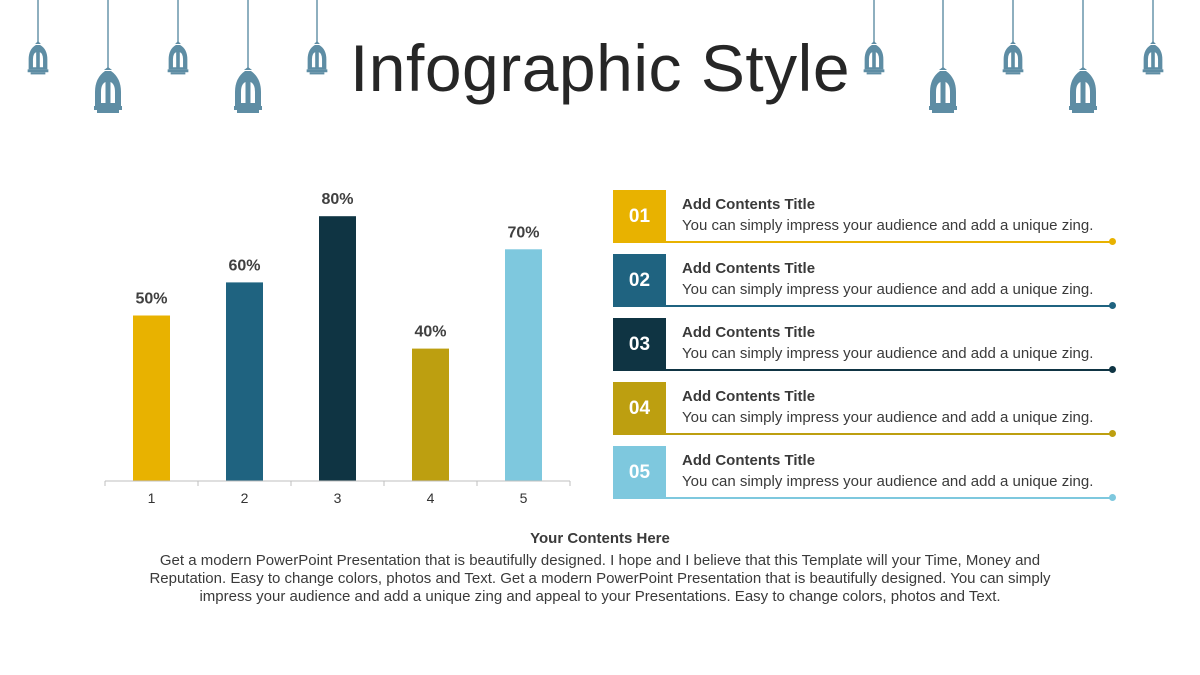 This screenshot has width=1200, height=675. I want to click on item-number-badge: 02, so click(639, 280).